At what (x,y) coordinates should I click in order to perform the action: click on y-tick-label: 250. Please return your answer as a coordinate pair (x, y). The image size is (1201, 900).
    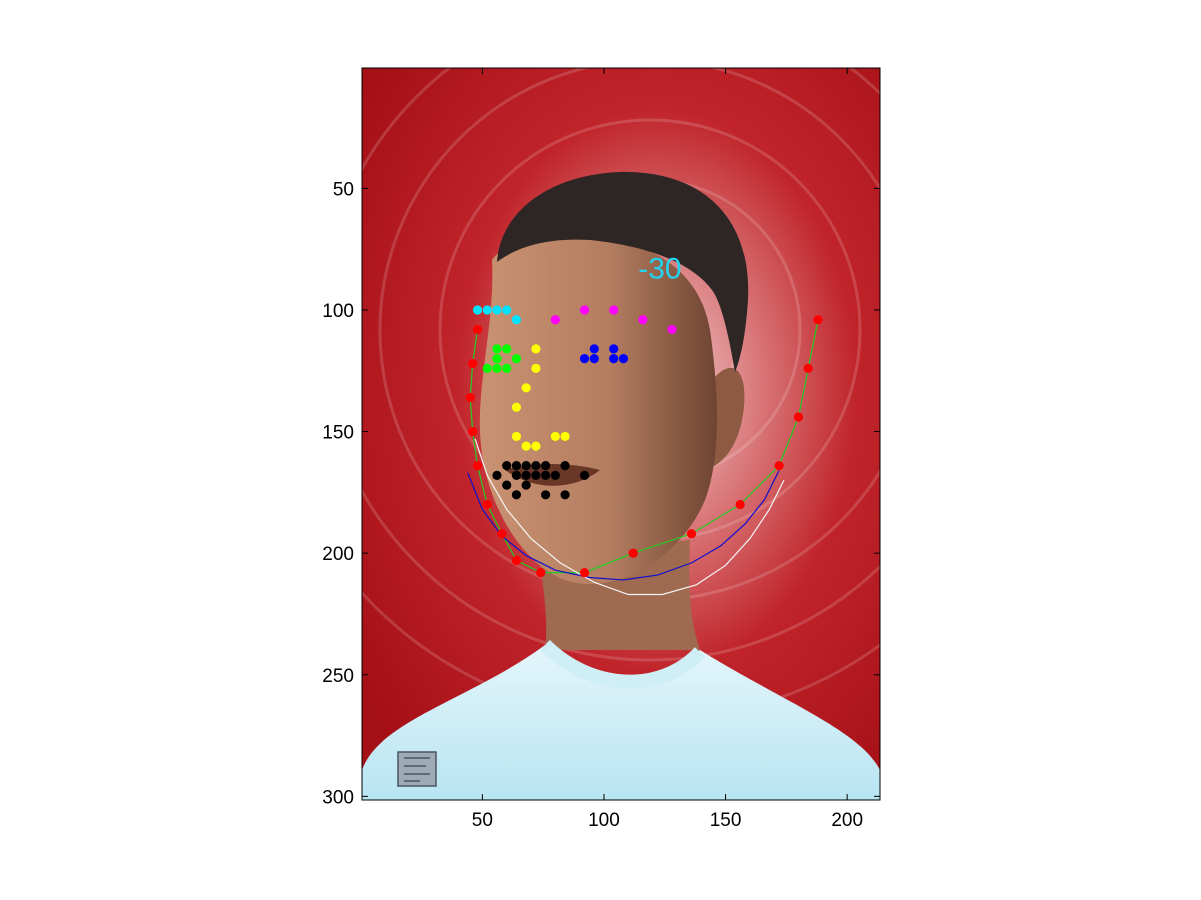
    Looking at the image, I should click on (338, 676).